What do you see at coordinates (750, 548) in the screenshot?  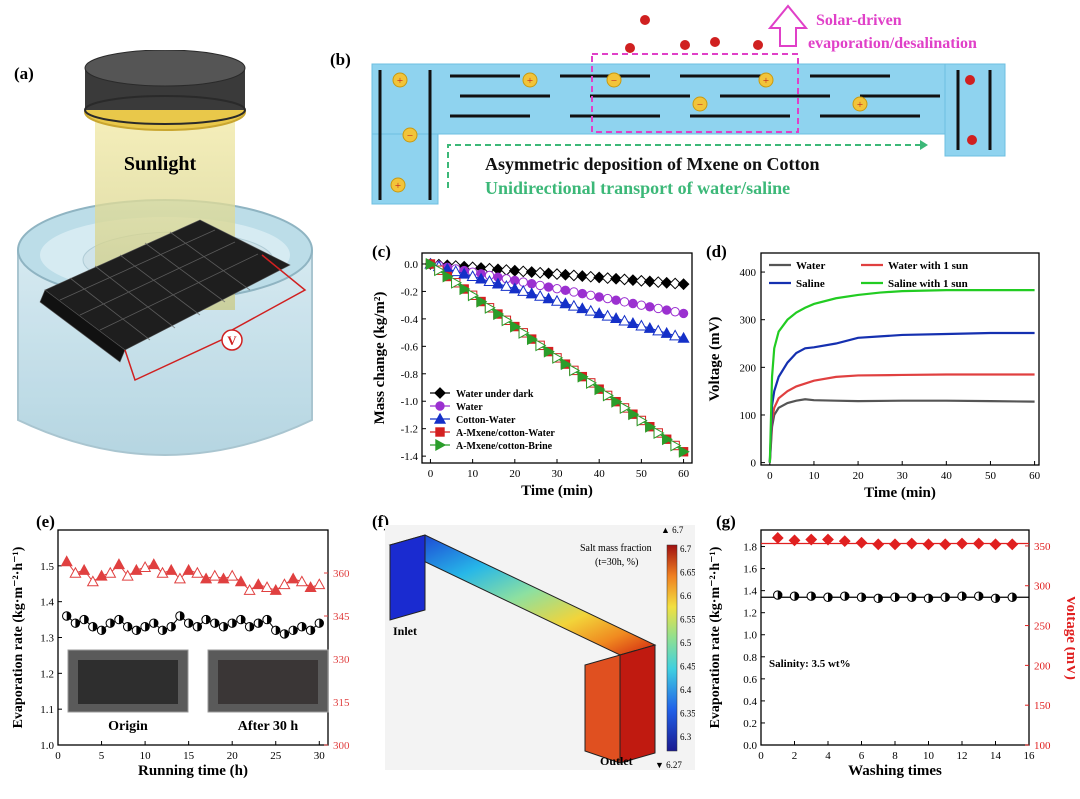 I see `y-tick-label: 1.8` at bounding box center [750, 548].